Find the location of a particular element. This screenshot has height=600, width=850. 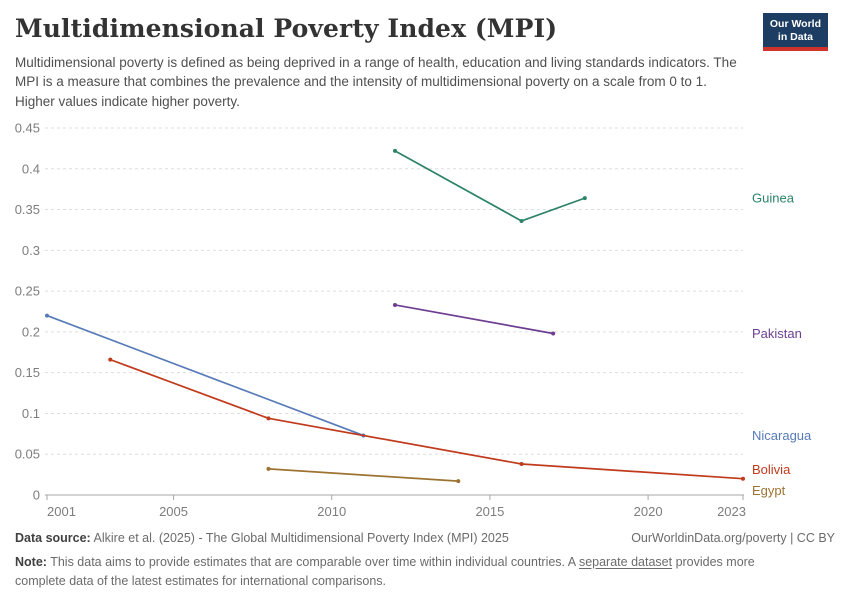

series-line-nicaragua is located at coordinates (205, 375).